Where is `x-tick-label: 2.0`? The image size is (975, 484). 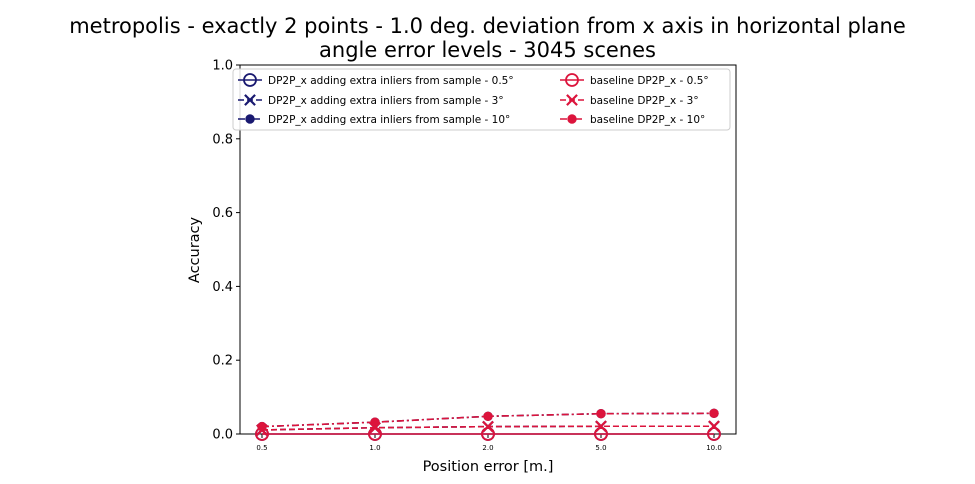
x-tick-label: 2.0 is located at coordinates (487, 448).